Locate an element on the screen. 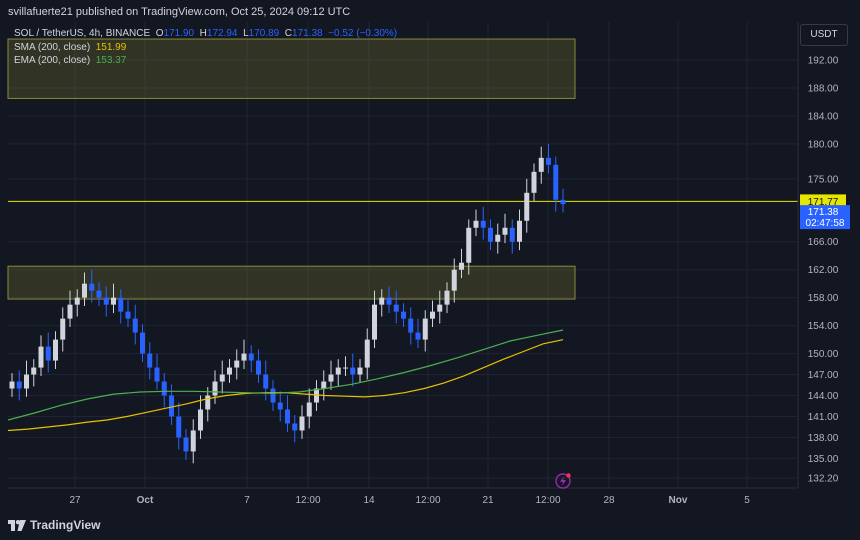 Image resolution: width=860 pixels, height=540 pixels. x-tick-1: Oct is located at coordinates (145, 500).